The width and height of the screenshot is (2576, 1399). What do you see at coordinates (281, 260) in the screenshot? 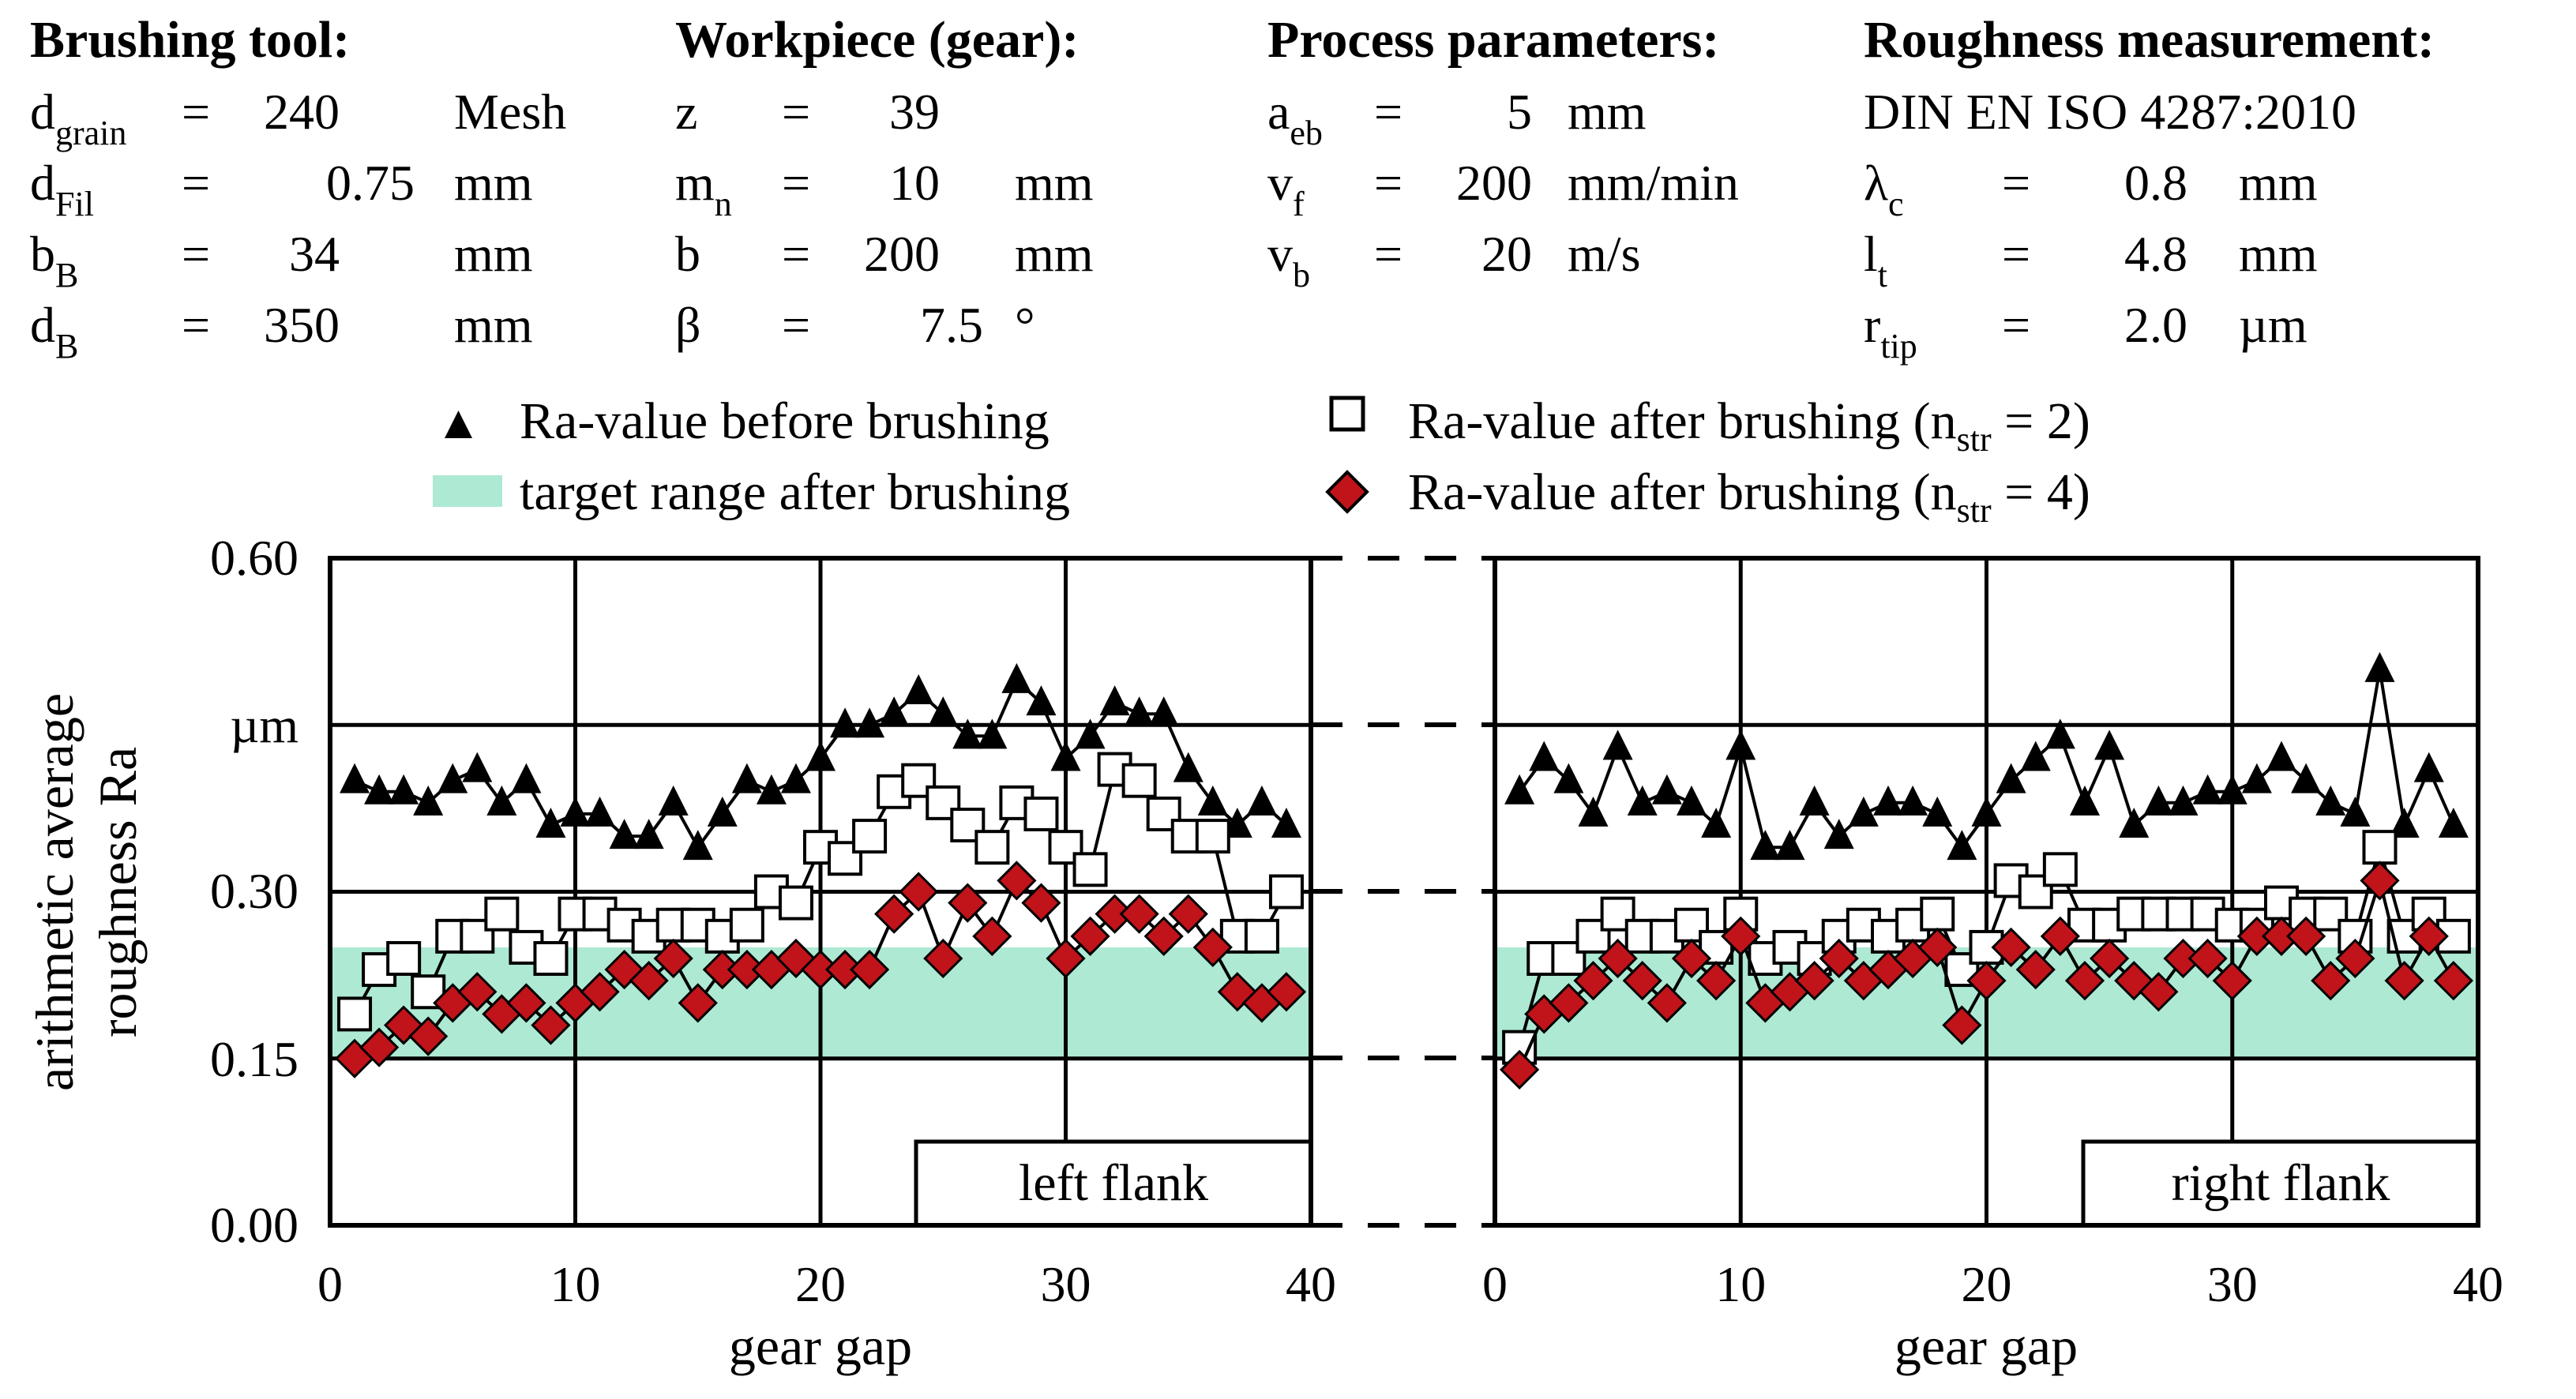
I see `param-row: bB = 34 mm` at bounding box center [281, 260].